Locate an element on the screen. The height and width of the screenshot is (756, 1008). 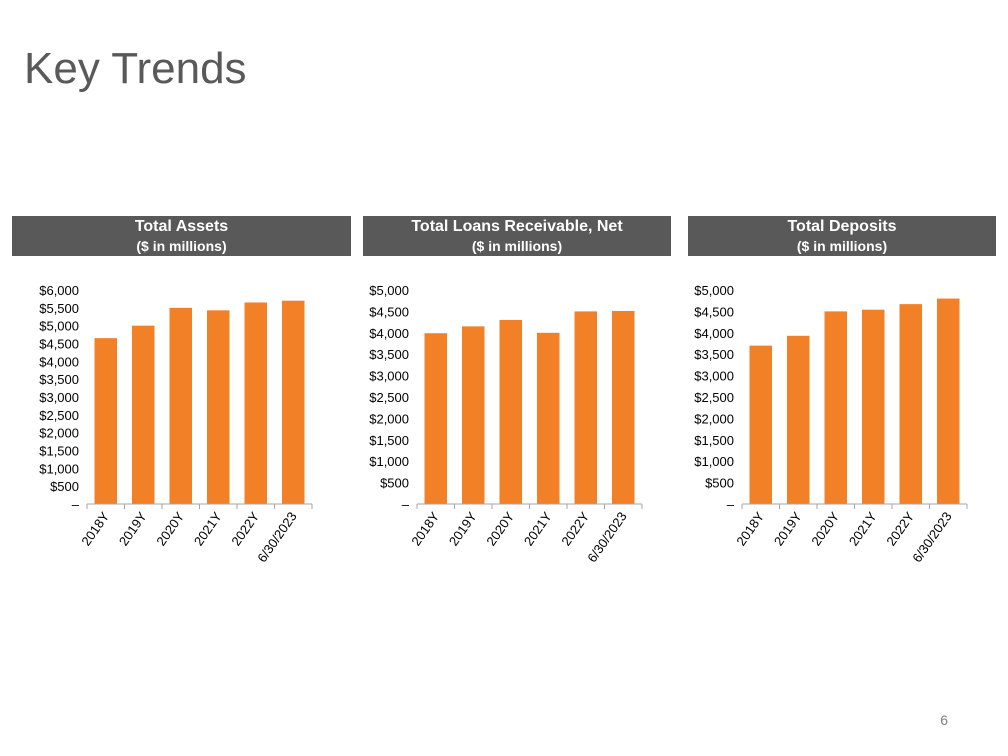
page-number: 6 is located at coordinates (944, 720).